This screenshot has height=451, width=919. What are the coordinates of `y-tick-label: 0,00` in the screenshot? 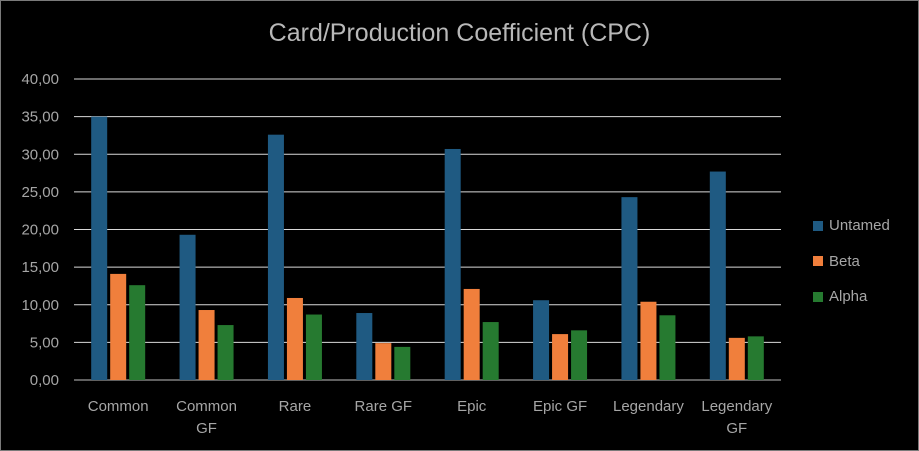 It's located at (44, 380).